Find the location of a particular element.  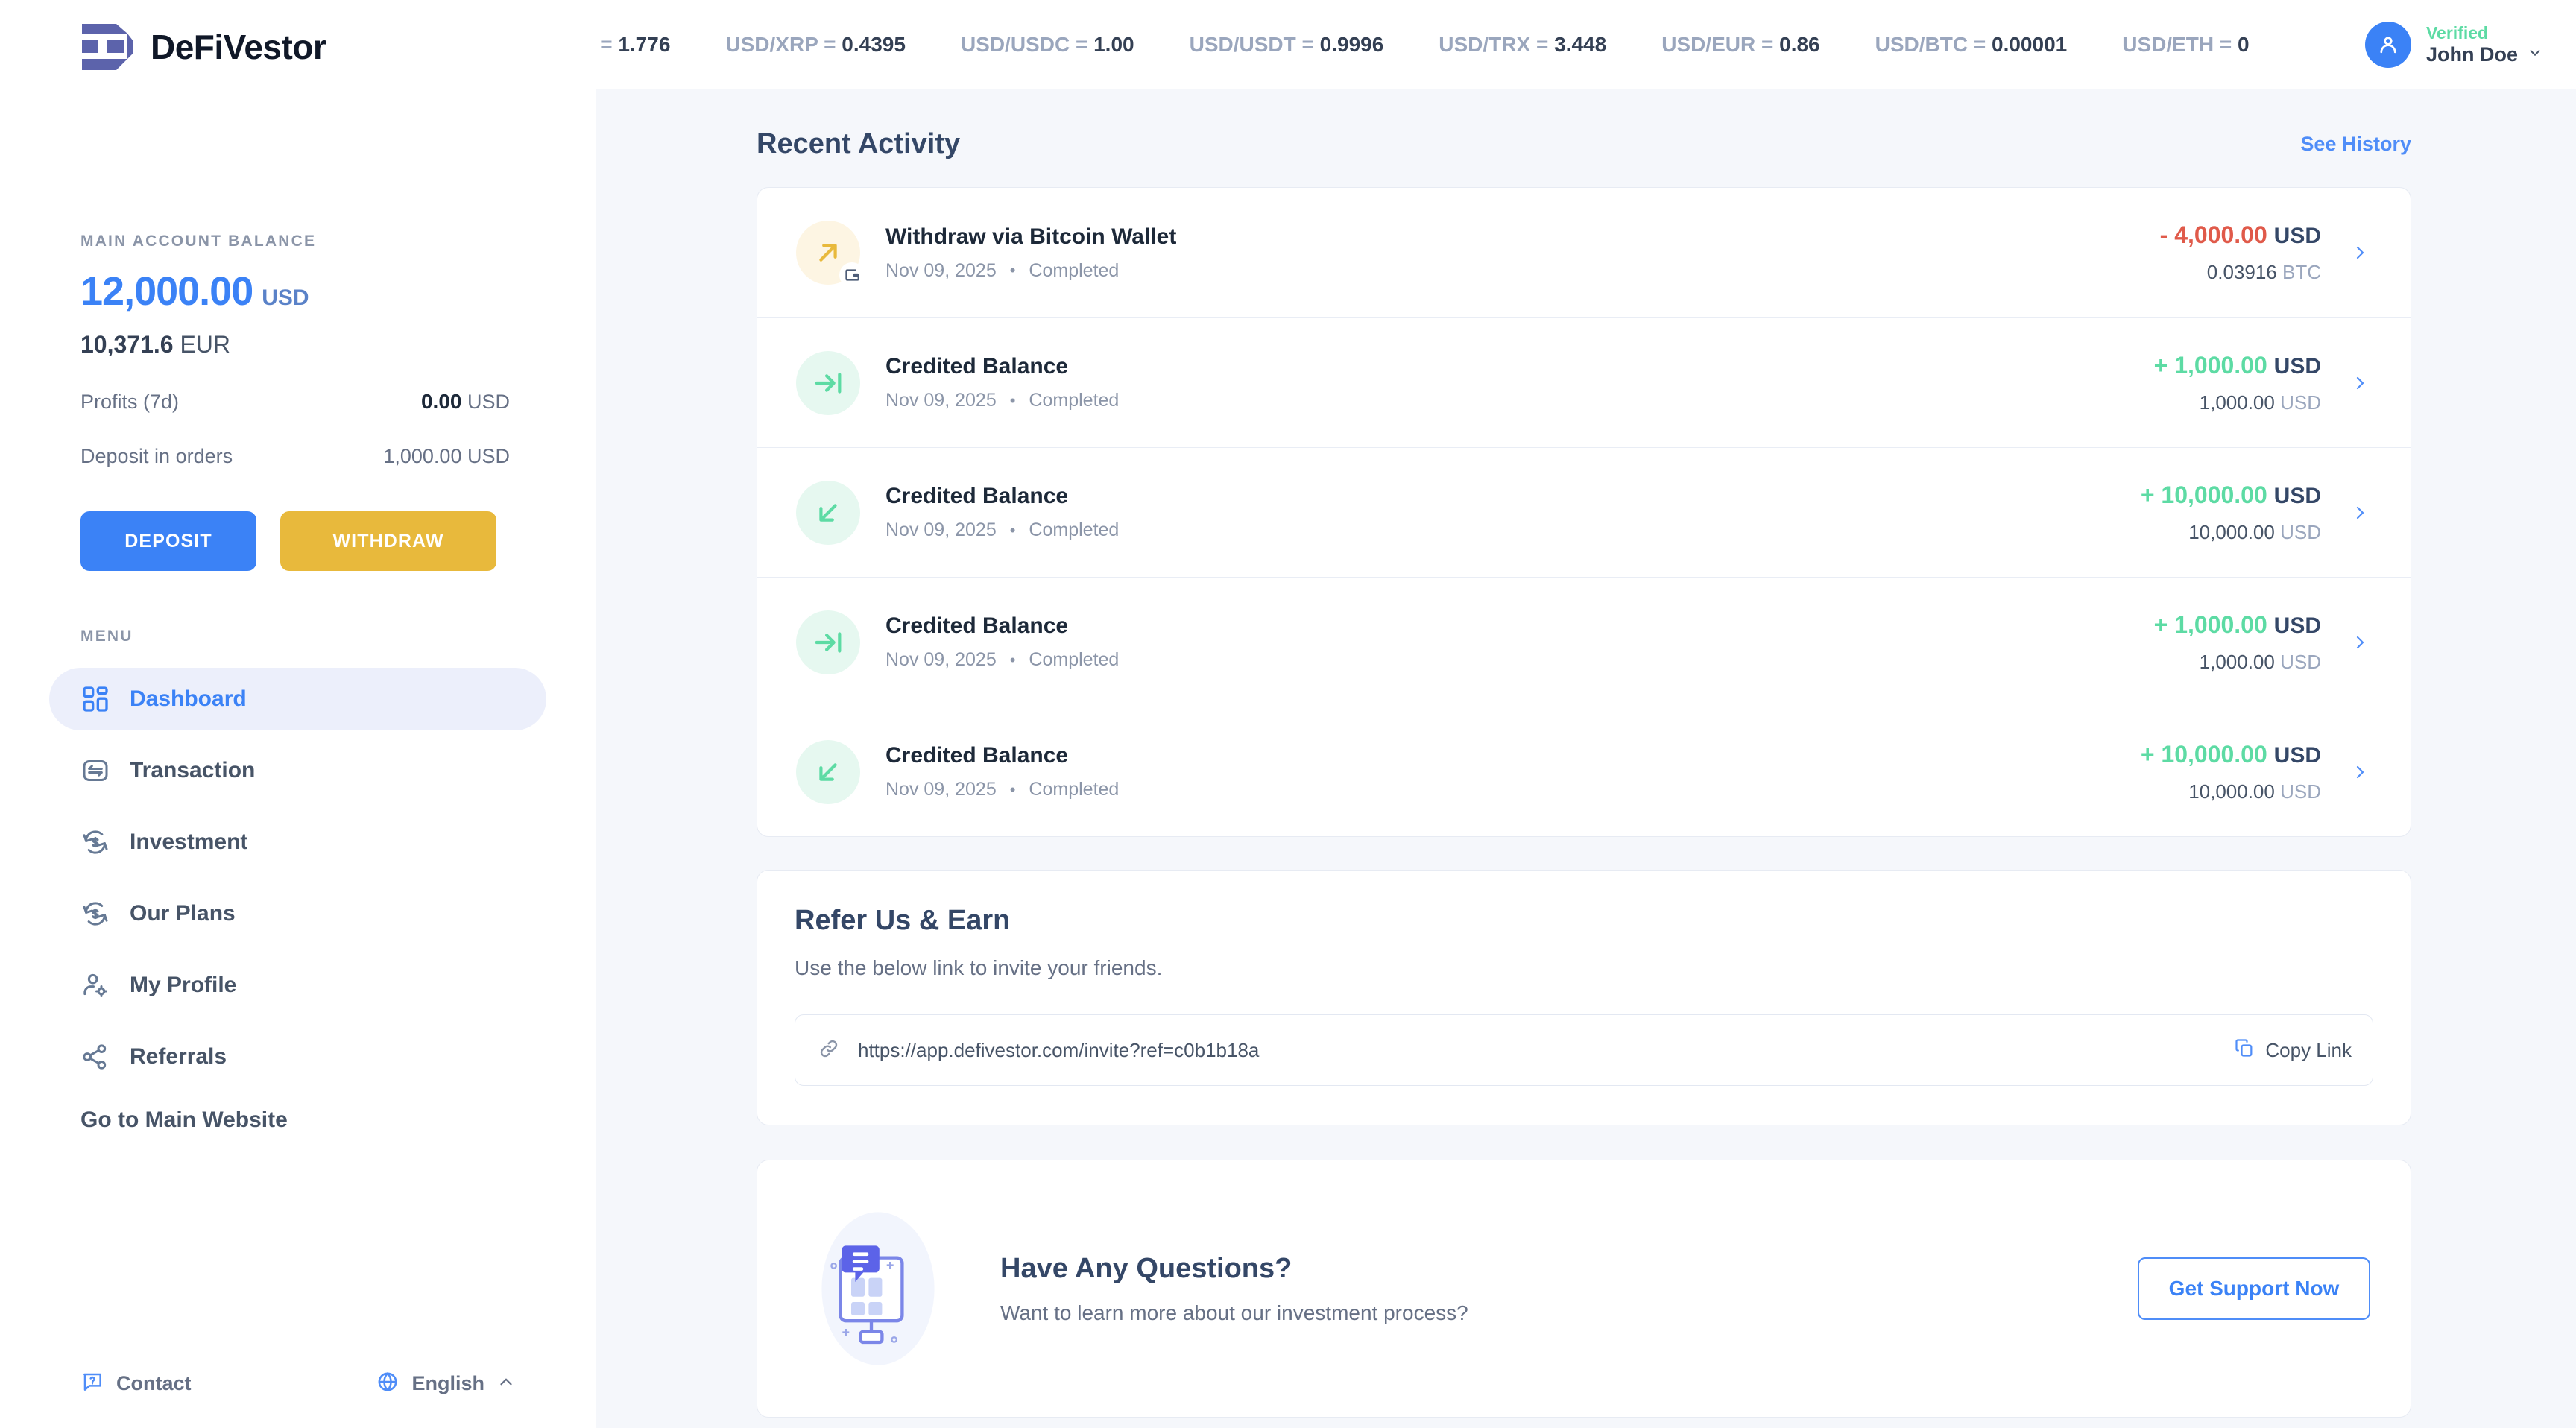

activity-amounts: + 1,000.00 USD 1,000.00 USD is located at coordinates (2237, 642).